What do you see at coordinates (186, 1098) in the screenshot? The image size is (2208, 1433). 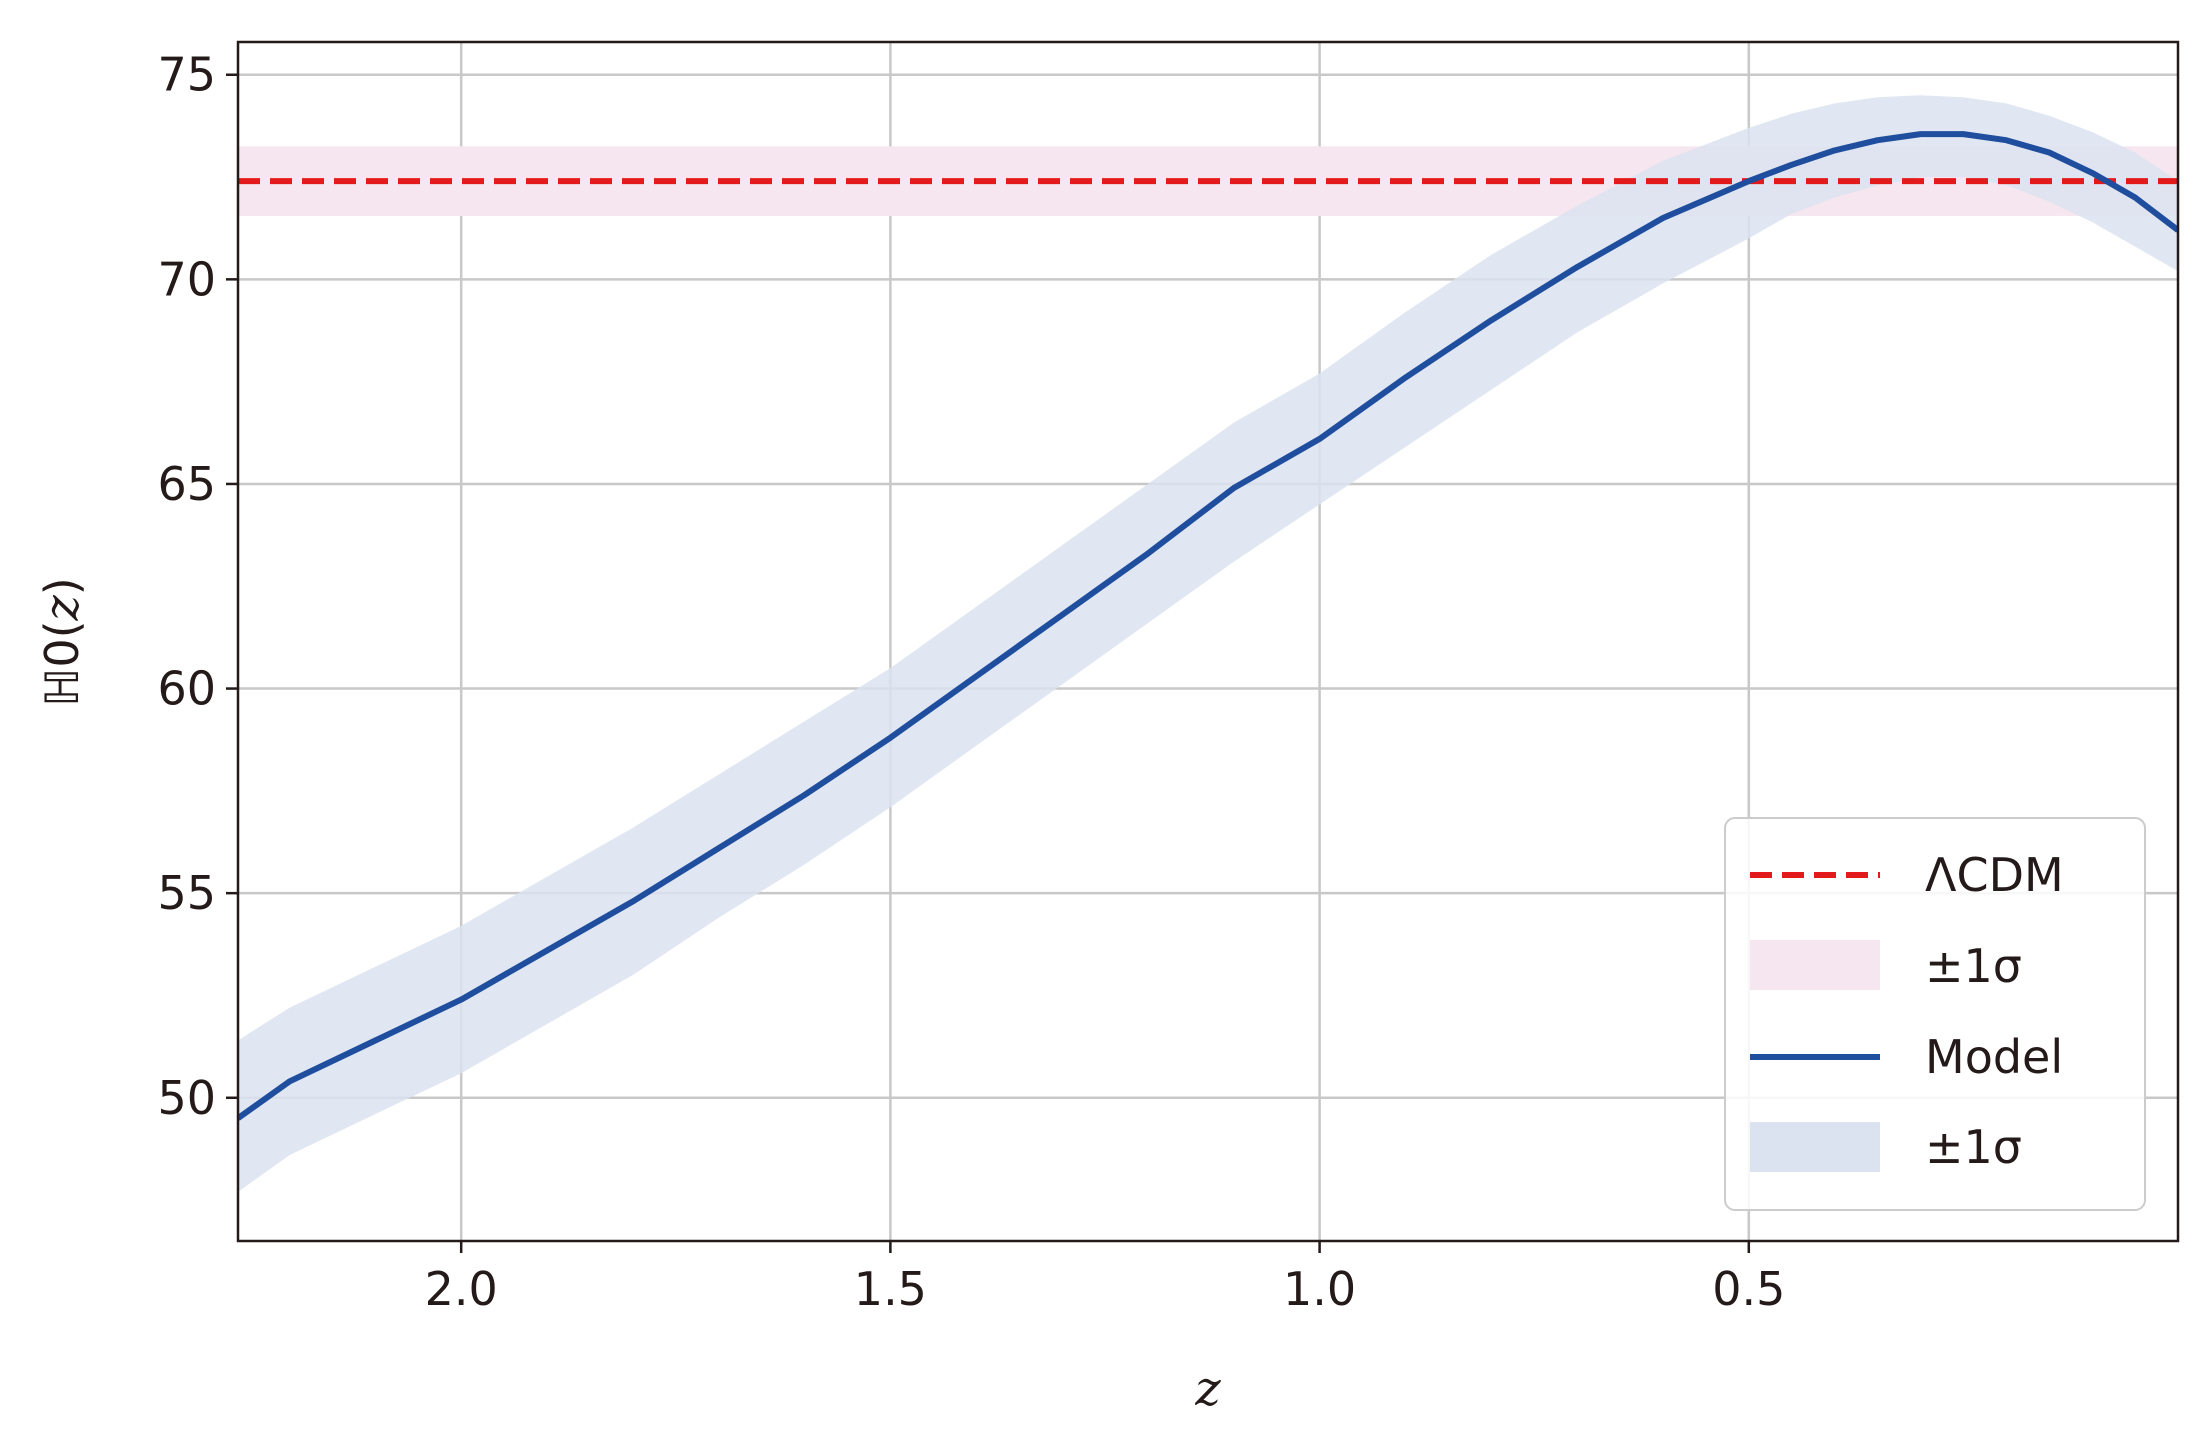 I see `y-tick-label: 50` at bounding box center [186, 1098].